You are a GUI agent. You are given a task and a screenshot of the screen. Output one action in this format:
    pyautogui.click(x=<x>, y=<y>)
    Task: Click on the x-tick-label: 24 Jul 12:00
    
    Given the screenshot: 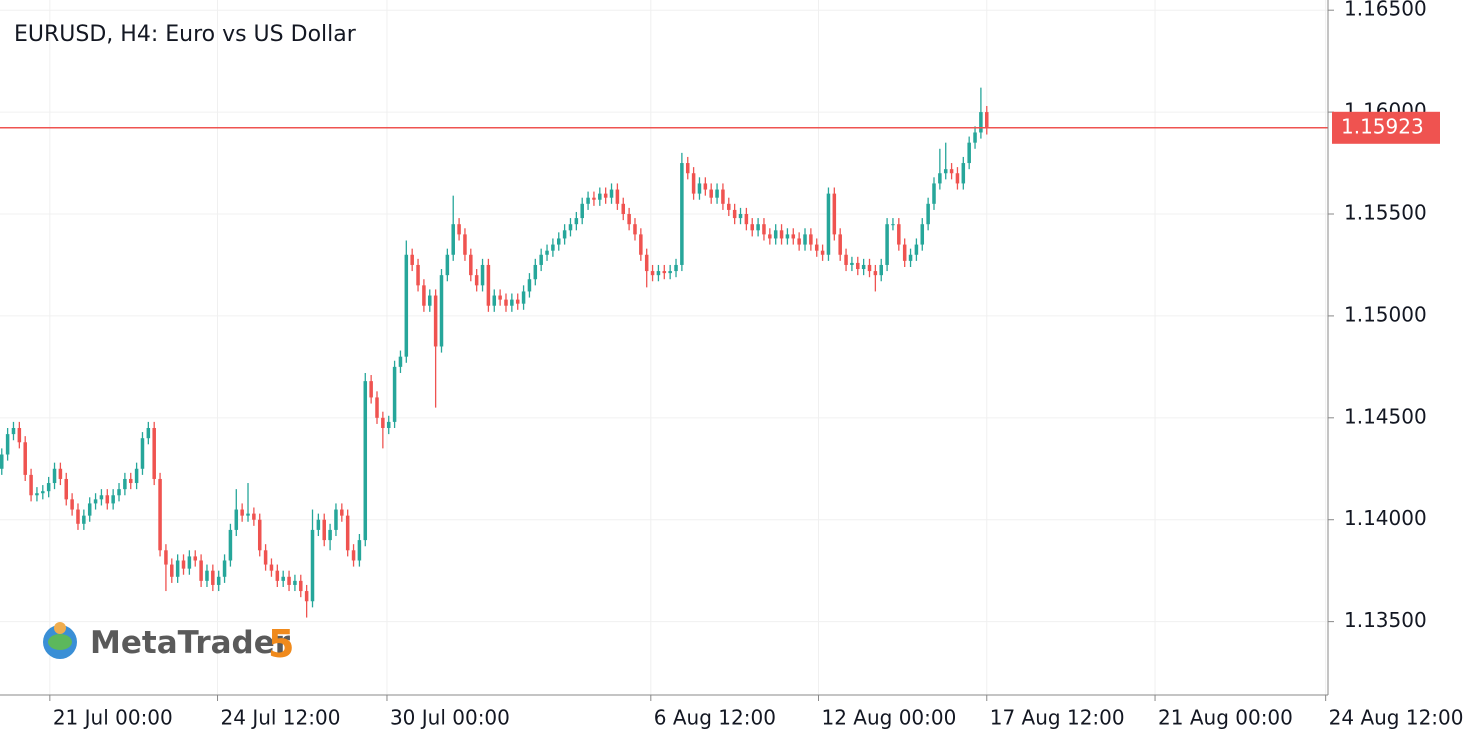 What is the action you would take?
    pyautogui.click(x=281, y=718)
    